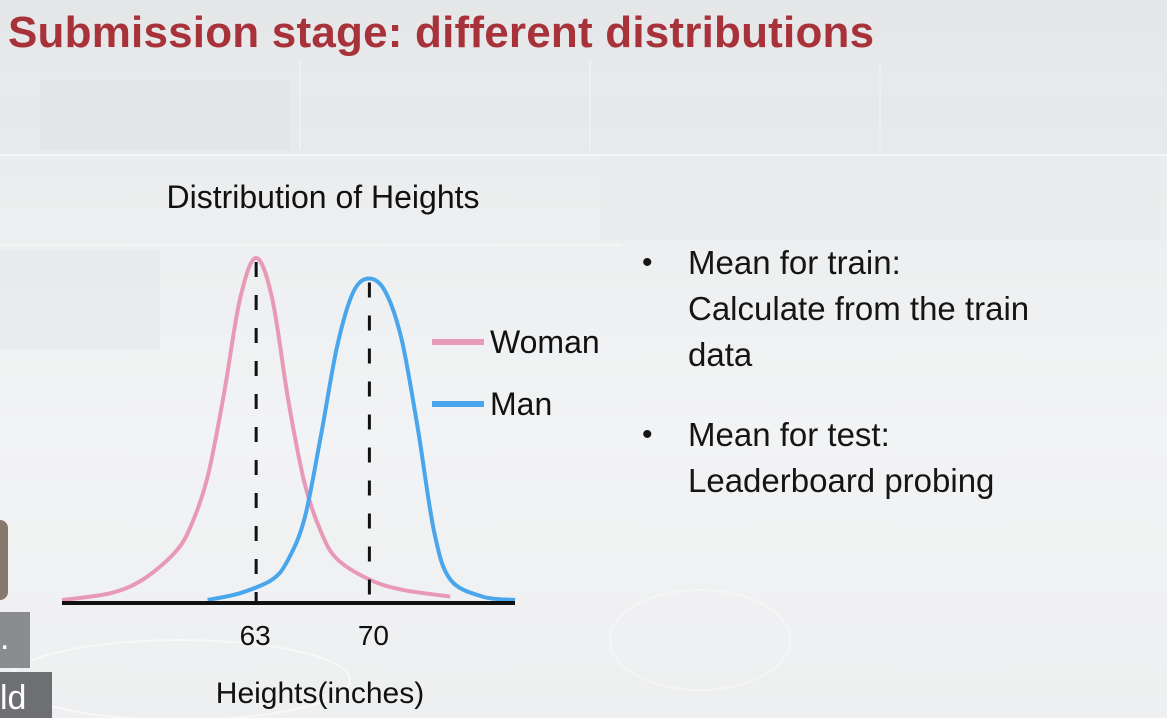 Image resolution: width=1167 pixels, height=718 pixels. Describe the element at coordinates (890, 458) in the screenshot. I see `bullet-item: • Mean for test: Leaderboard probing` at that location.